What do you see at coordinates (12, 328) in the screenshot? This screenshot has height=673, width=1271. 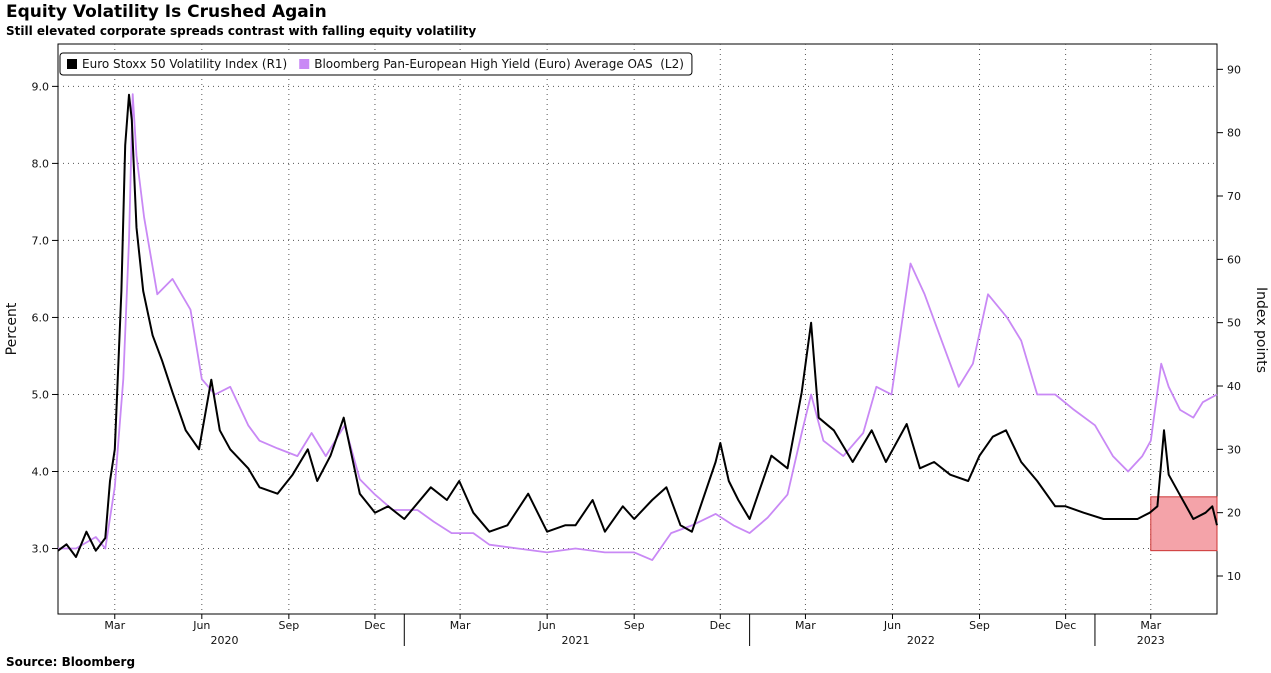 I see `left-axis-label: Percent` at bounding box center [12, 328].